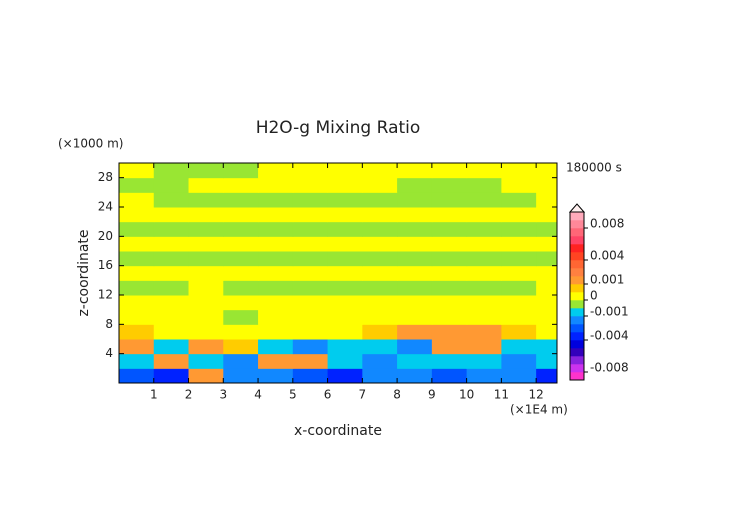 The width and height of the screenshot is (752, 532). Describe the element at coordinates (607, 280) in the screenshot. I see `colorbar-tick-label: 0.001` at that location.